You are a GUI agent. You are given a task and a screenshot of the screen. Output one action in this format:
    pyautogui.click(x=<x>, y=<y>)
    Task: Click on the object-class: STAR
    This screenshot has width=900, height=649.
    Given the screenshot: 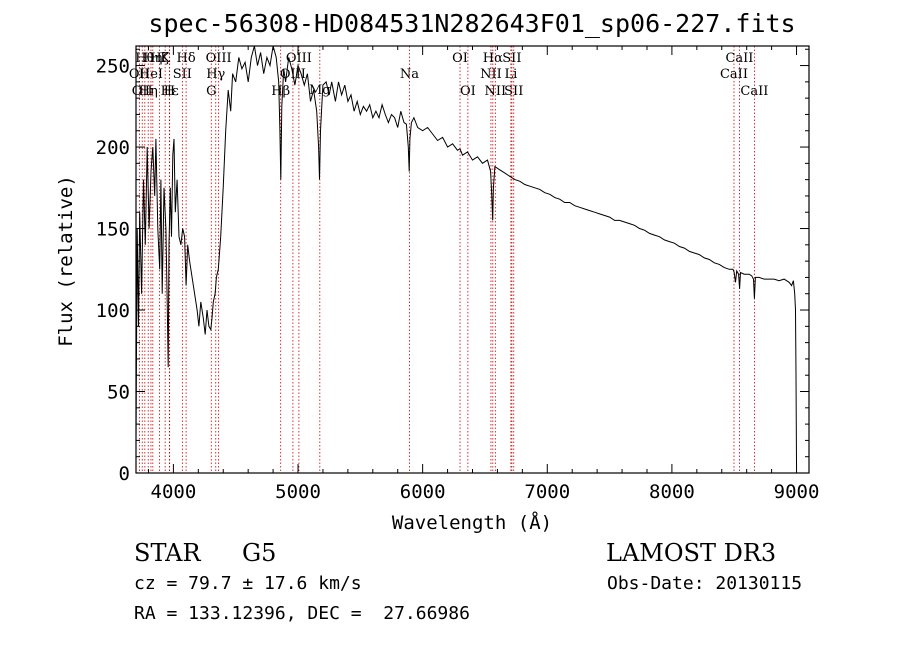 What is the action you would take?
    pyautogui.click(x=167, y=553)
    